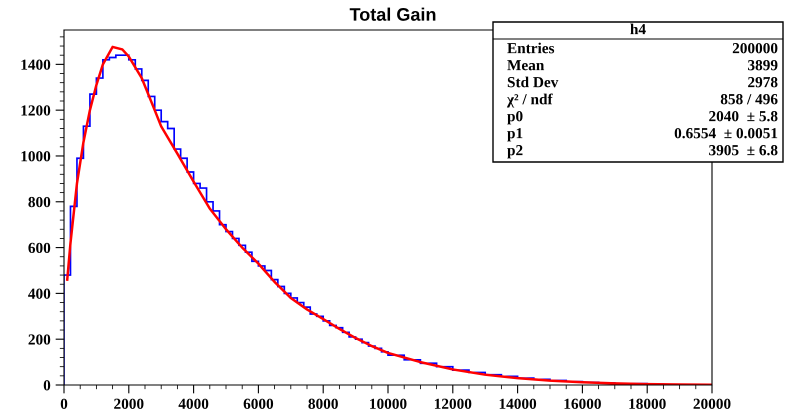 The width and height of the screenshot is (788, 418). What do you see at coordinates (582, 403) in the screenshot?
I see `x-tick-label: 16000` at bounding box center [582, 403].